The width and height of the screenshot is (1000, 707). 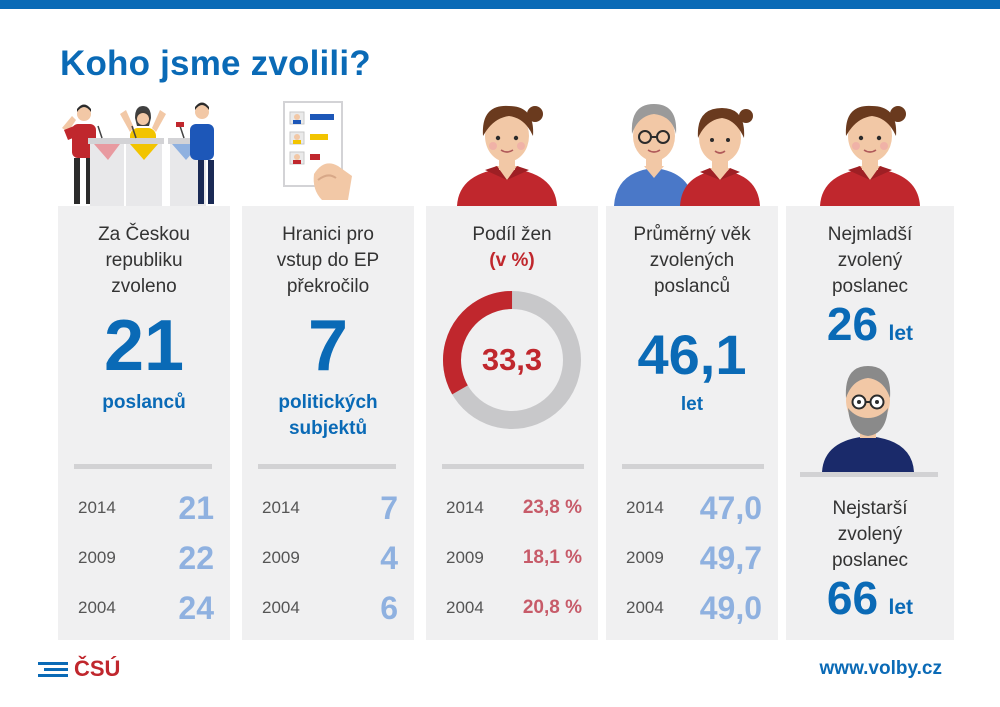 What do you see at coordinates (196, 558) in the screenshot?
I see `history-value: 22` at bounding box center [196, 558].